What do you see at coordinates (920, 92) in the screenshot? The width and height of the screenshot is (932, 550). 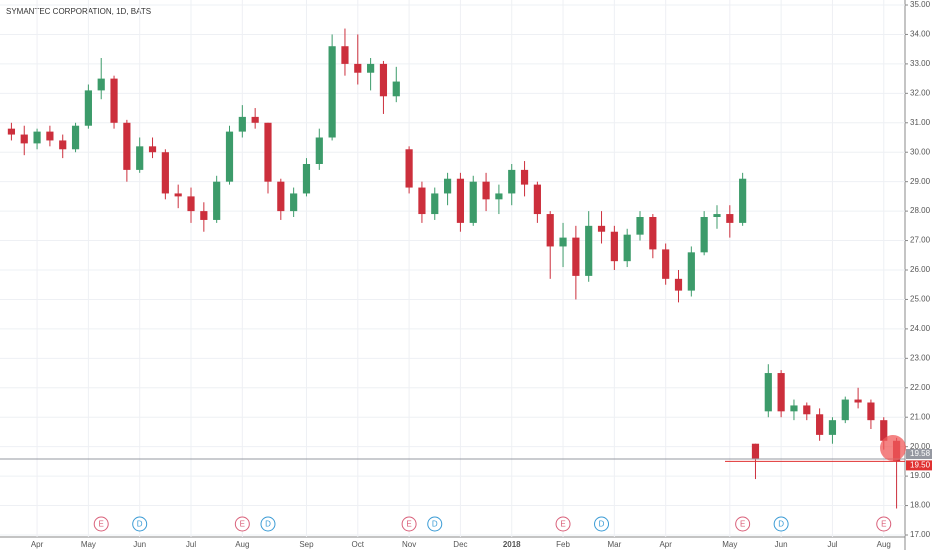 I see `y-tick-label: 32.00` at bounding box center [920, 92].